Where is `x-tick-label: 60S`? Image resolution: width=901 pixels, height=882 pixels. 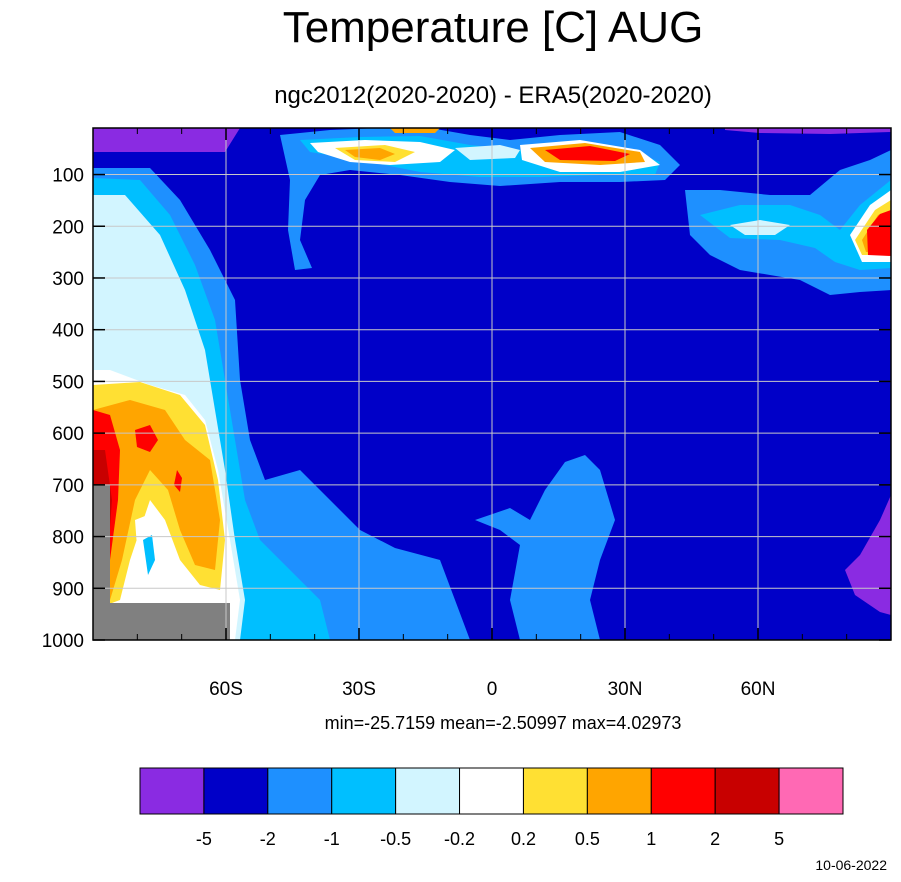
x-tick-label: 60S is located at coordinates (226, 689).